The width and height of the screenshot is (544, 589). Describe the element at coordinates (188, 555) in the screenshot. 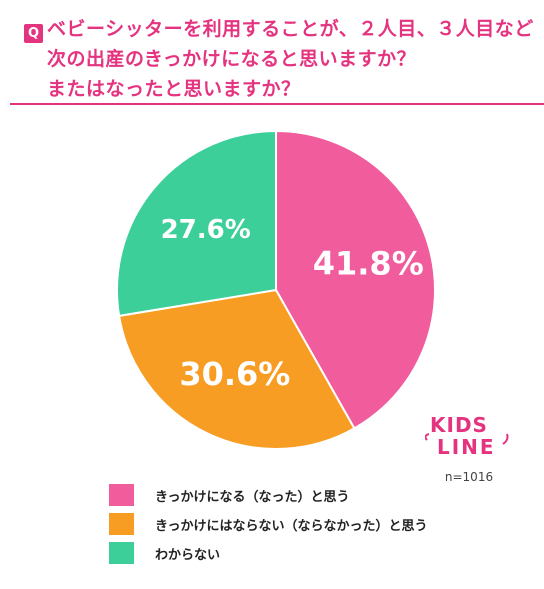

I see `legend-label-unknown: わからない` at that location.